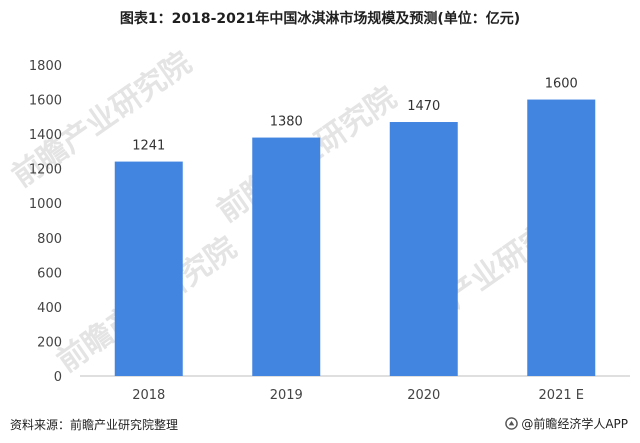 The image size is (640, 443). I want to click on x-tick-label: 2019, so click(286, 395).